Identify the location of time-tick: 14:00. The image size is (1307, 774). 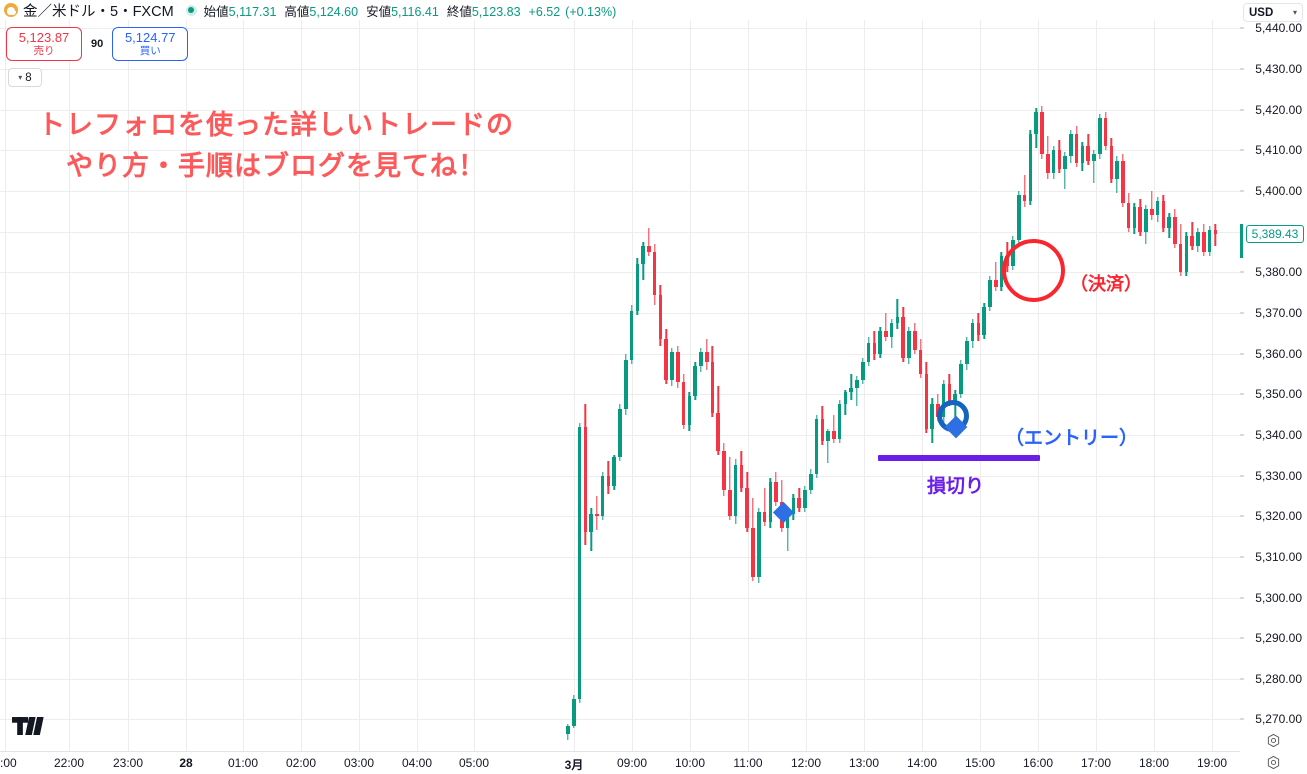
(922, 763).